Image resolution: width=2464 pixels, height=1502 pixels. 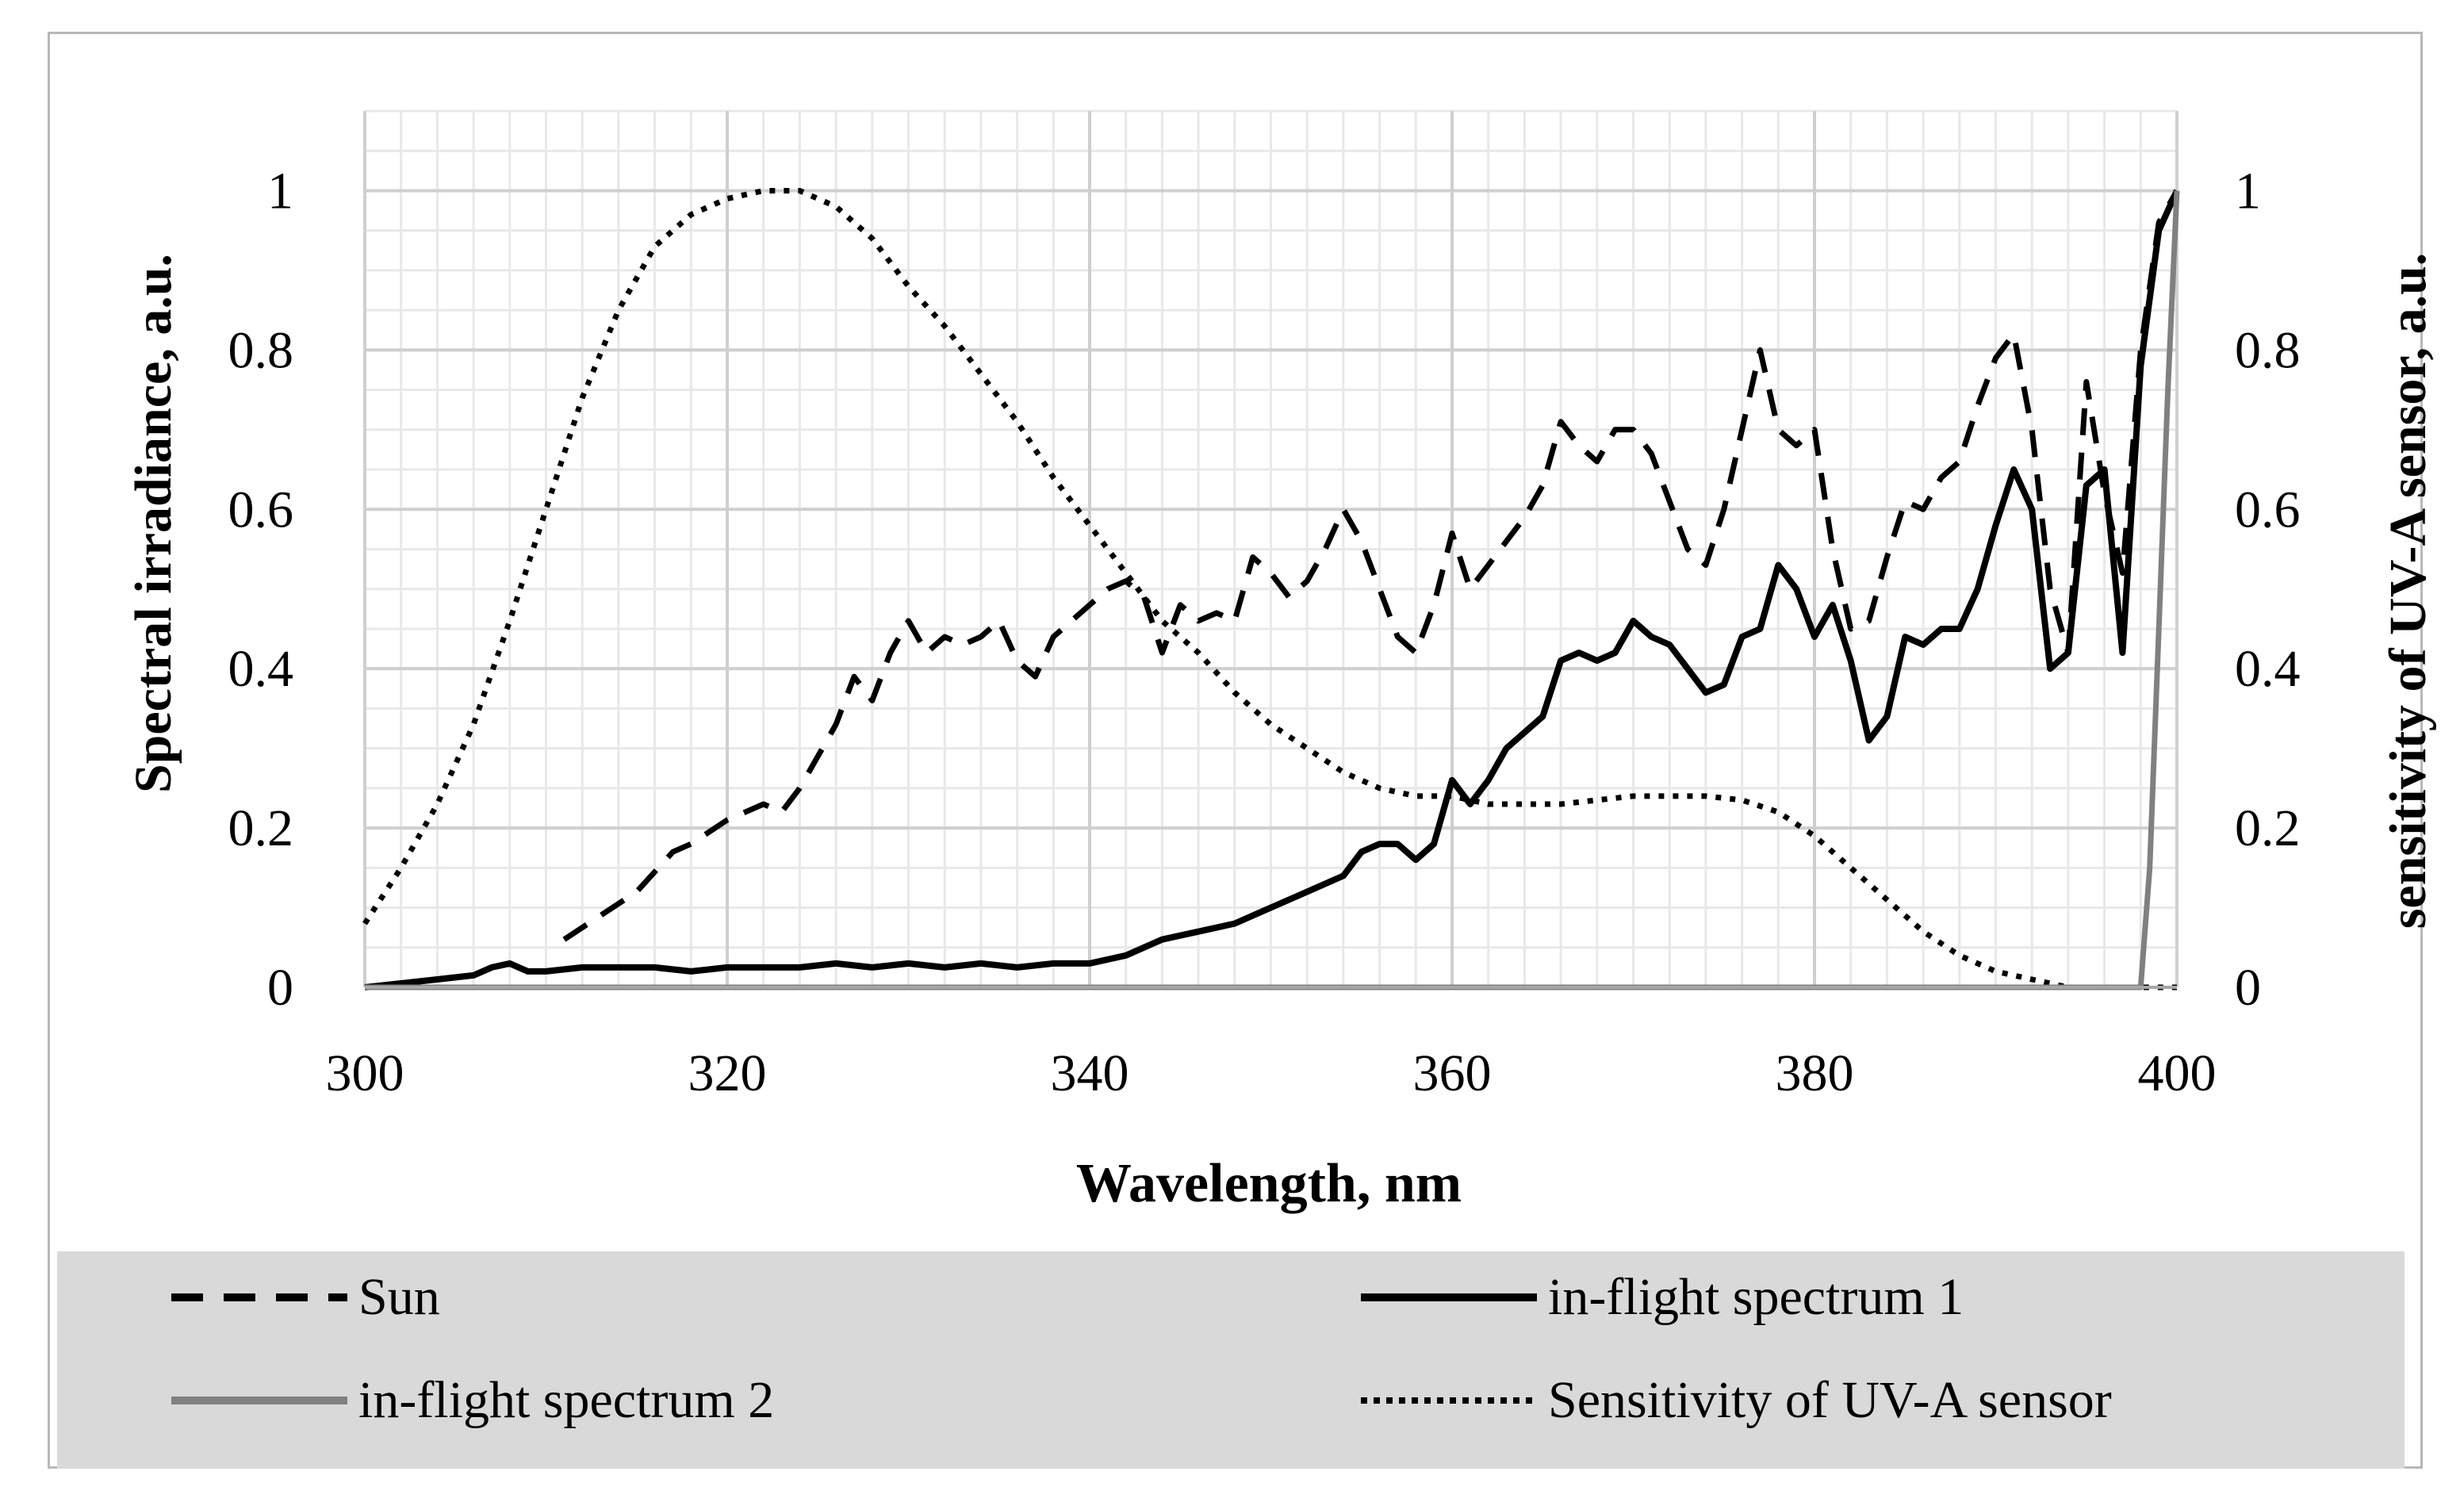 I want to click on y2-tick-label: 0.4, so click(x=2268, y=669).